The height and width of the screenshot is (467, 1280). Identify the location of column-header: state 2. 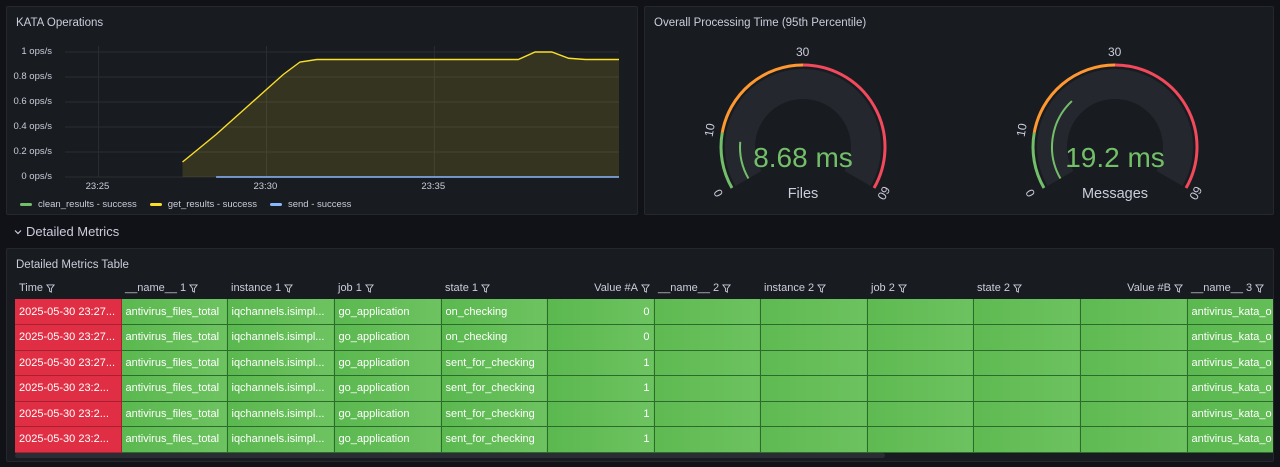
(1026, 288).